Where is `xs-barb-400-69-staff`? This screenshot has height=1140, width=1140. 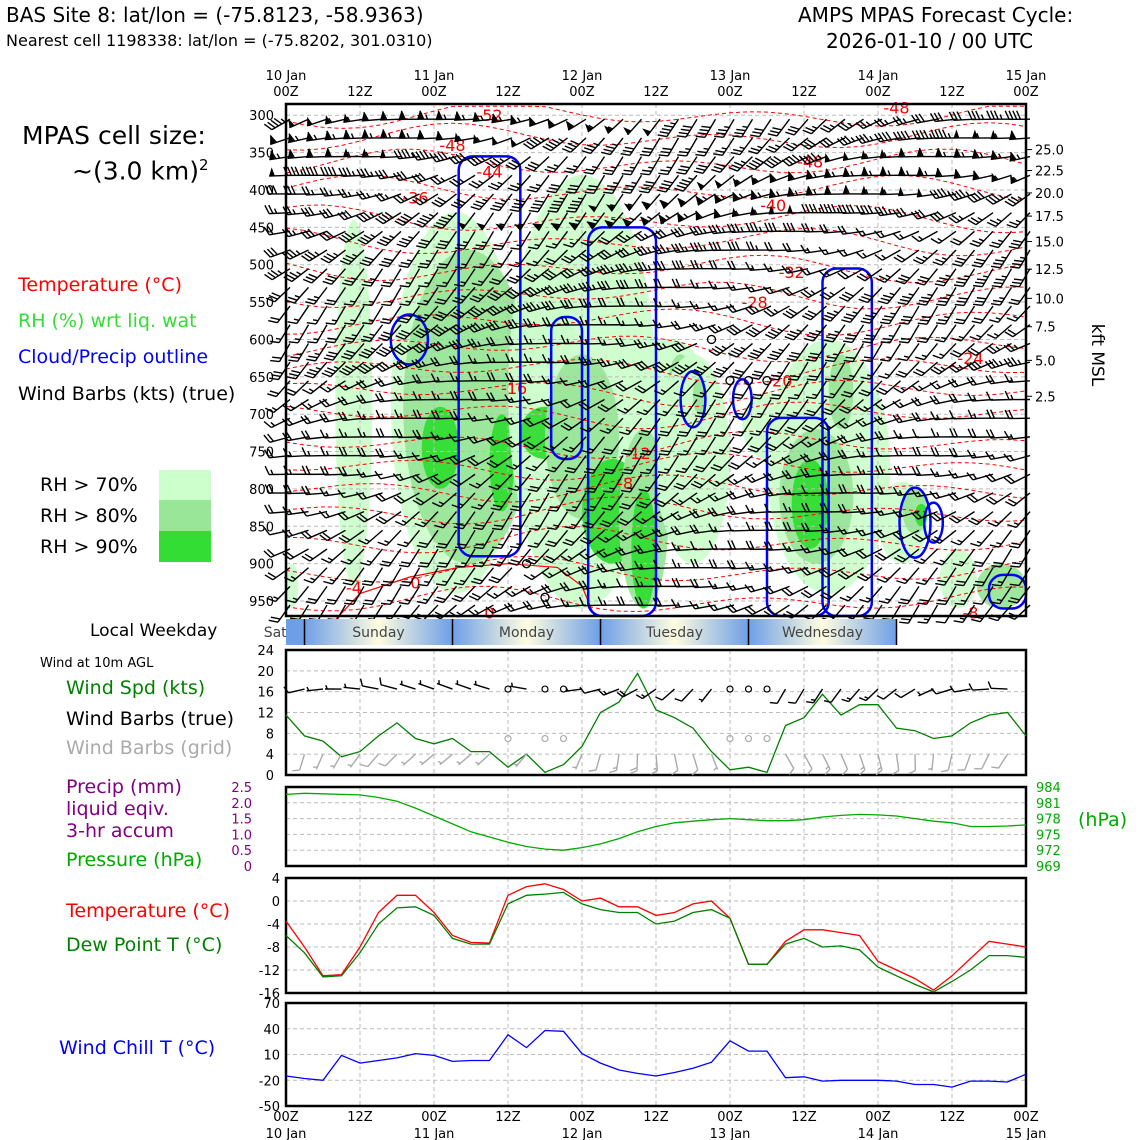
xs-barb-400-69-staff is located at coordinates (706, 199).